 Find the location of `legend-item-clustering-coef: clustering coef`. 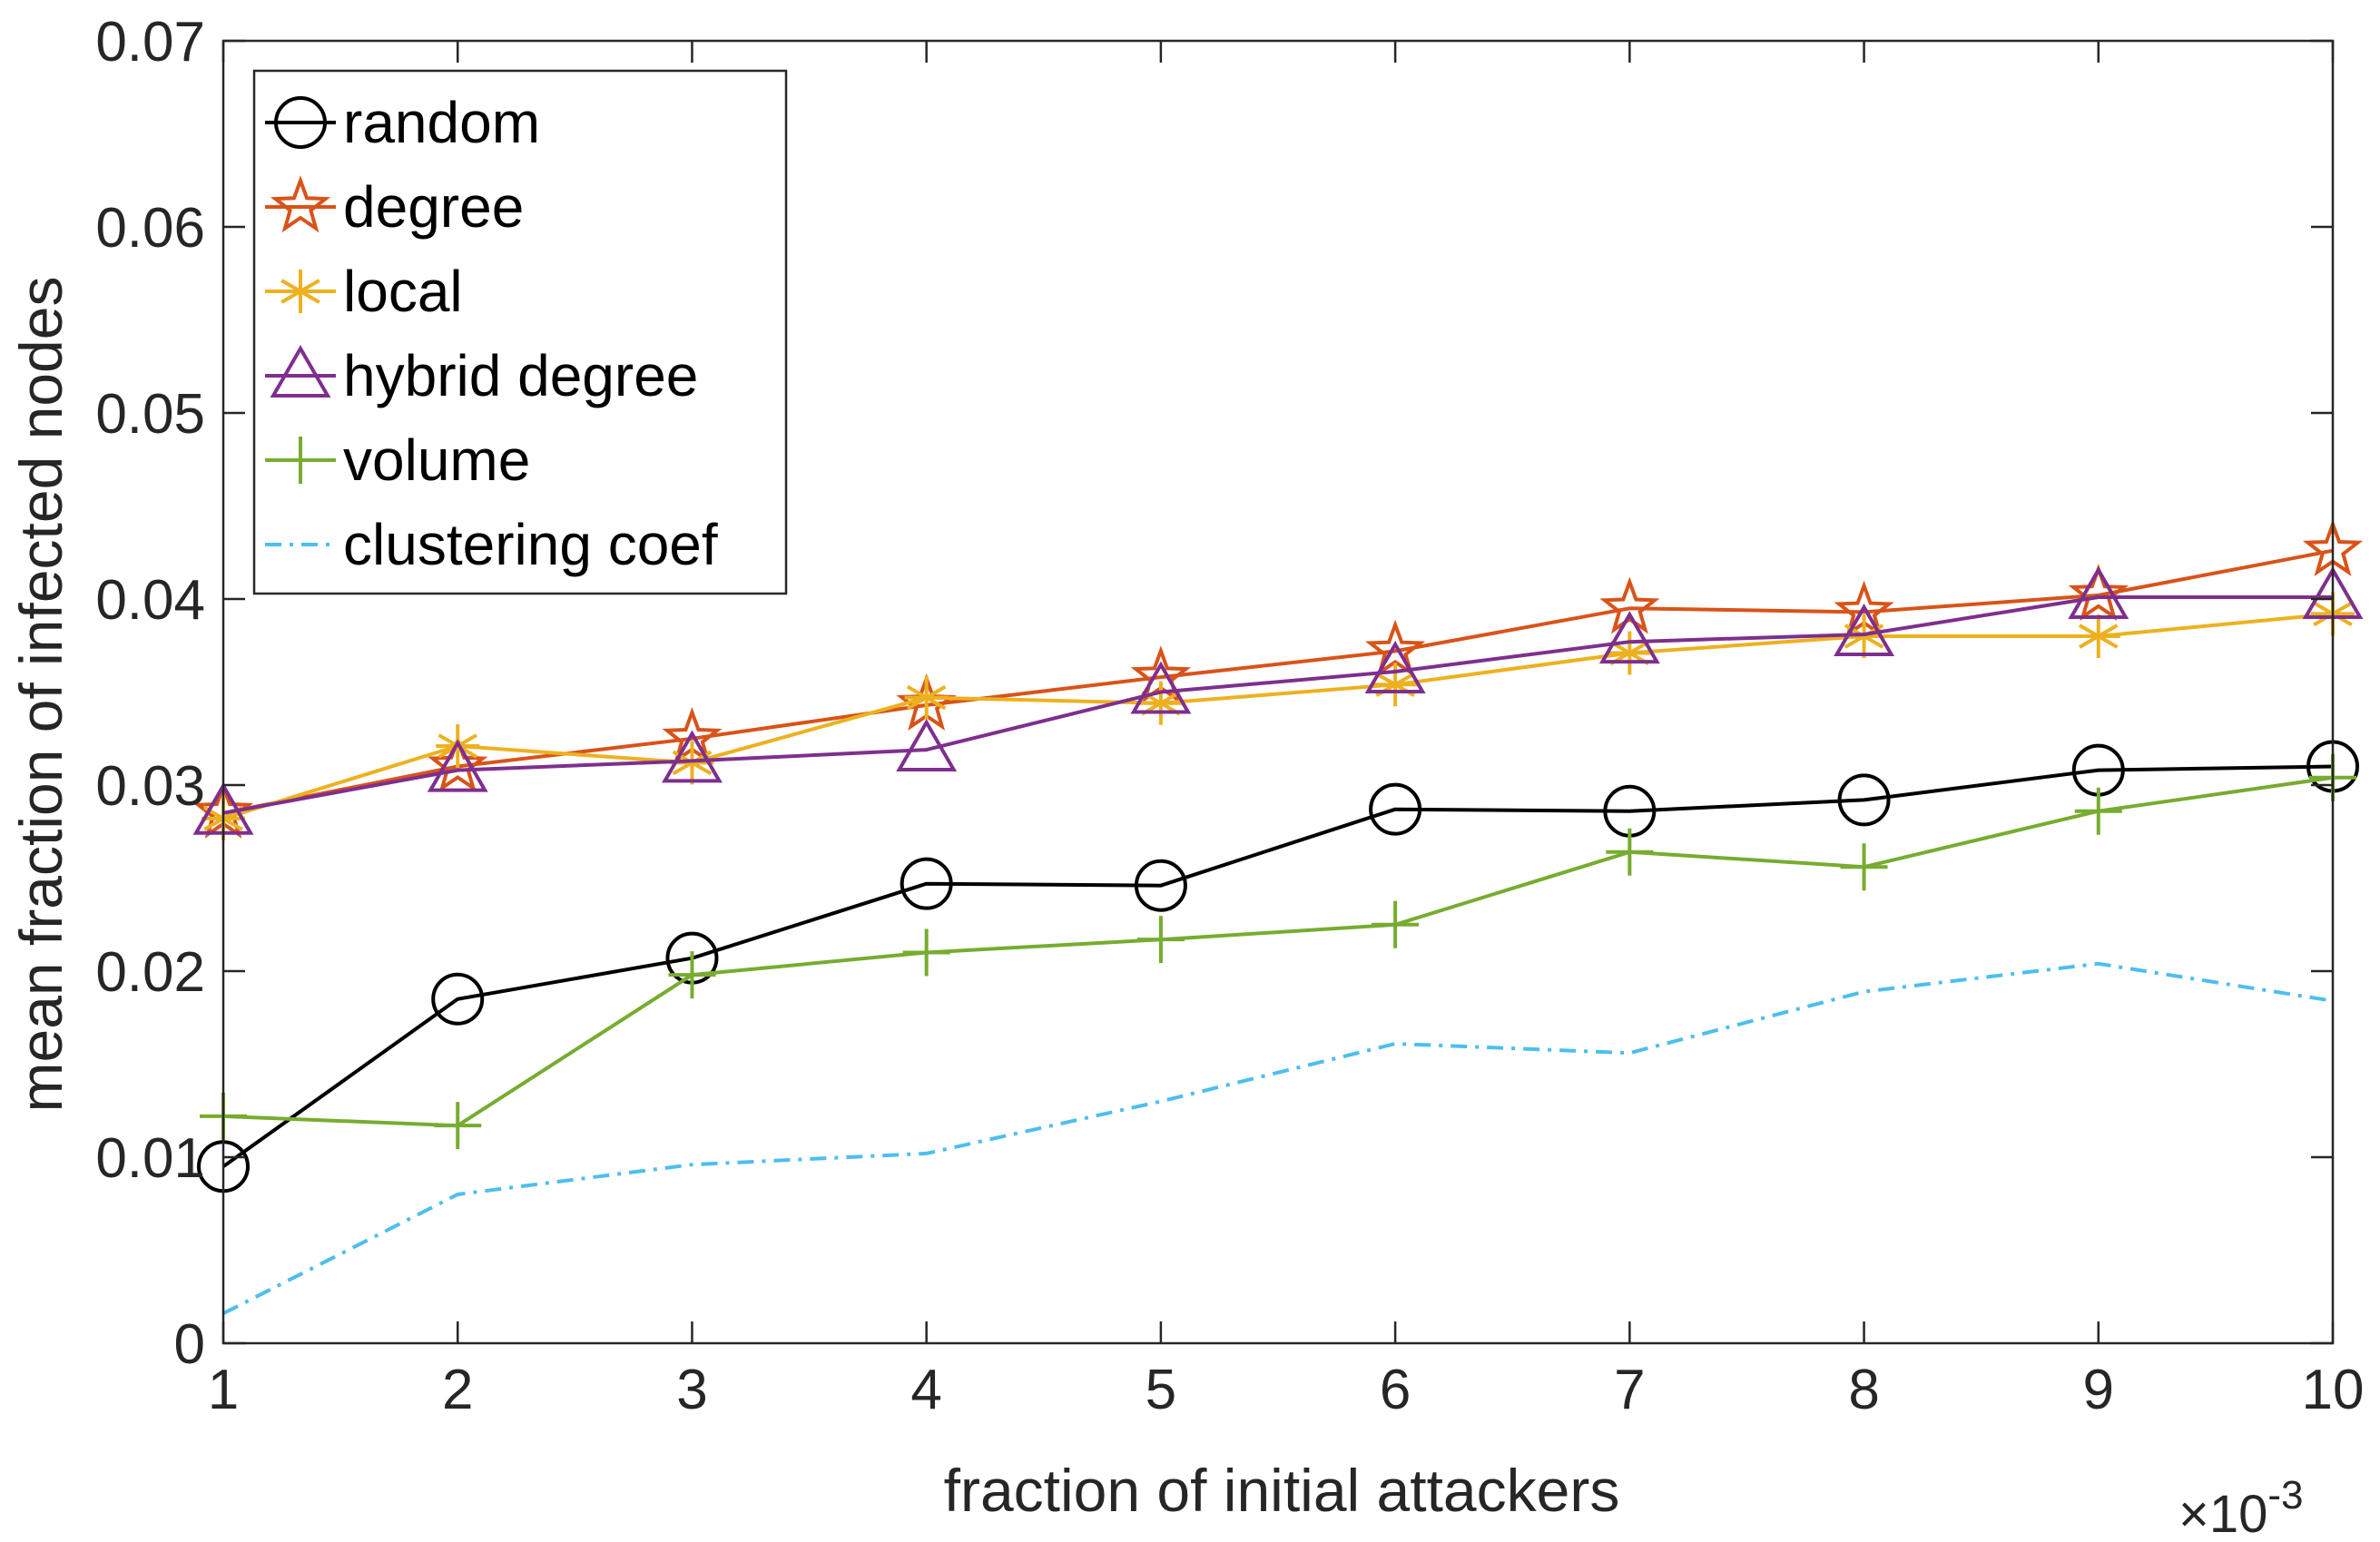

legend-item-clustering-coef: clustering coef is located at coordinates (492, 544).